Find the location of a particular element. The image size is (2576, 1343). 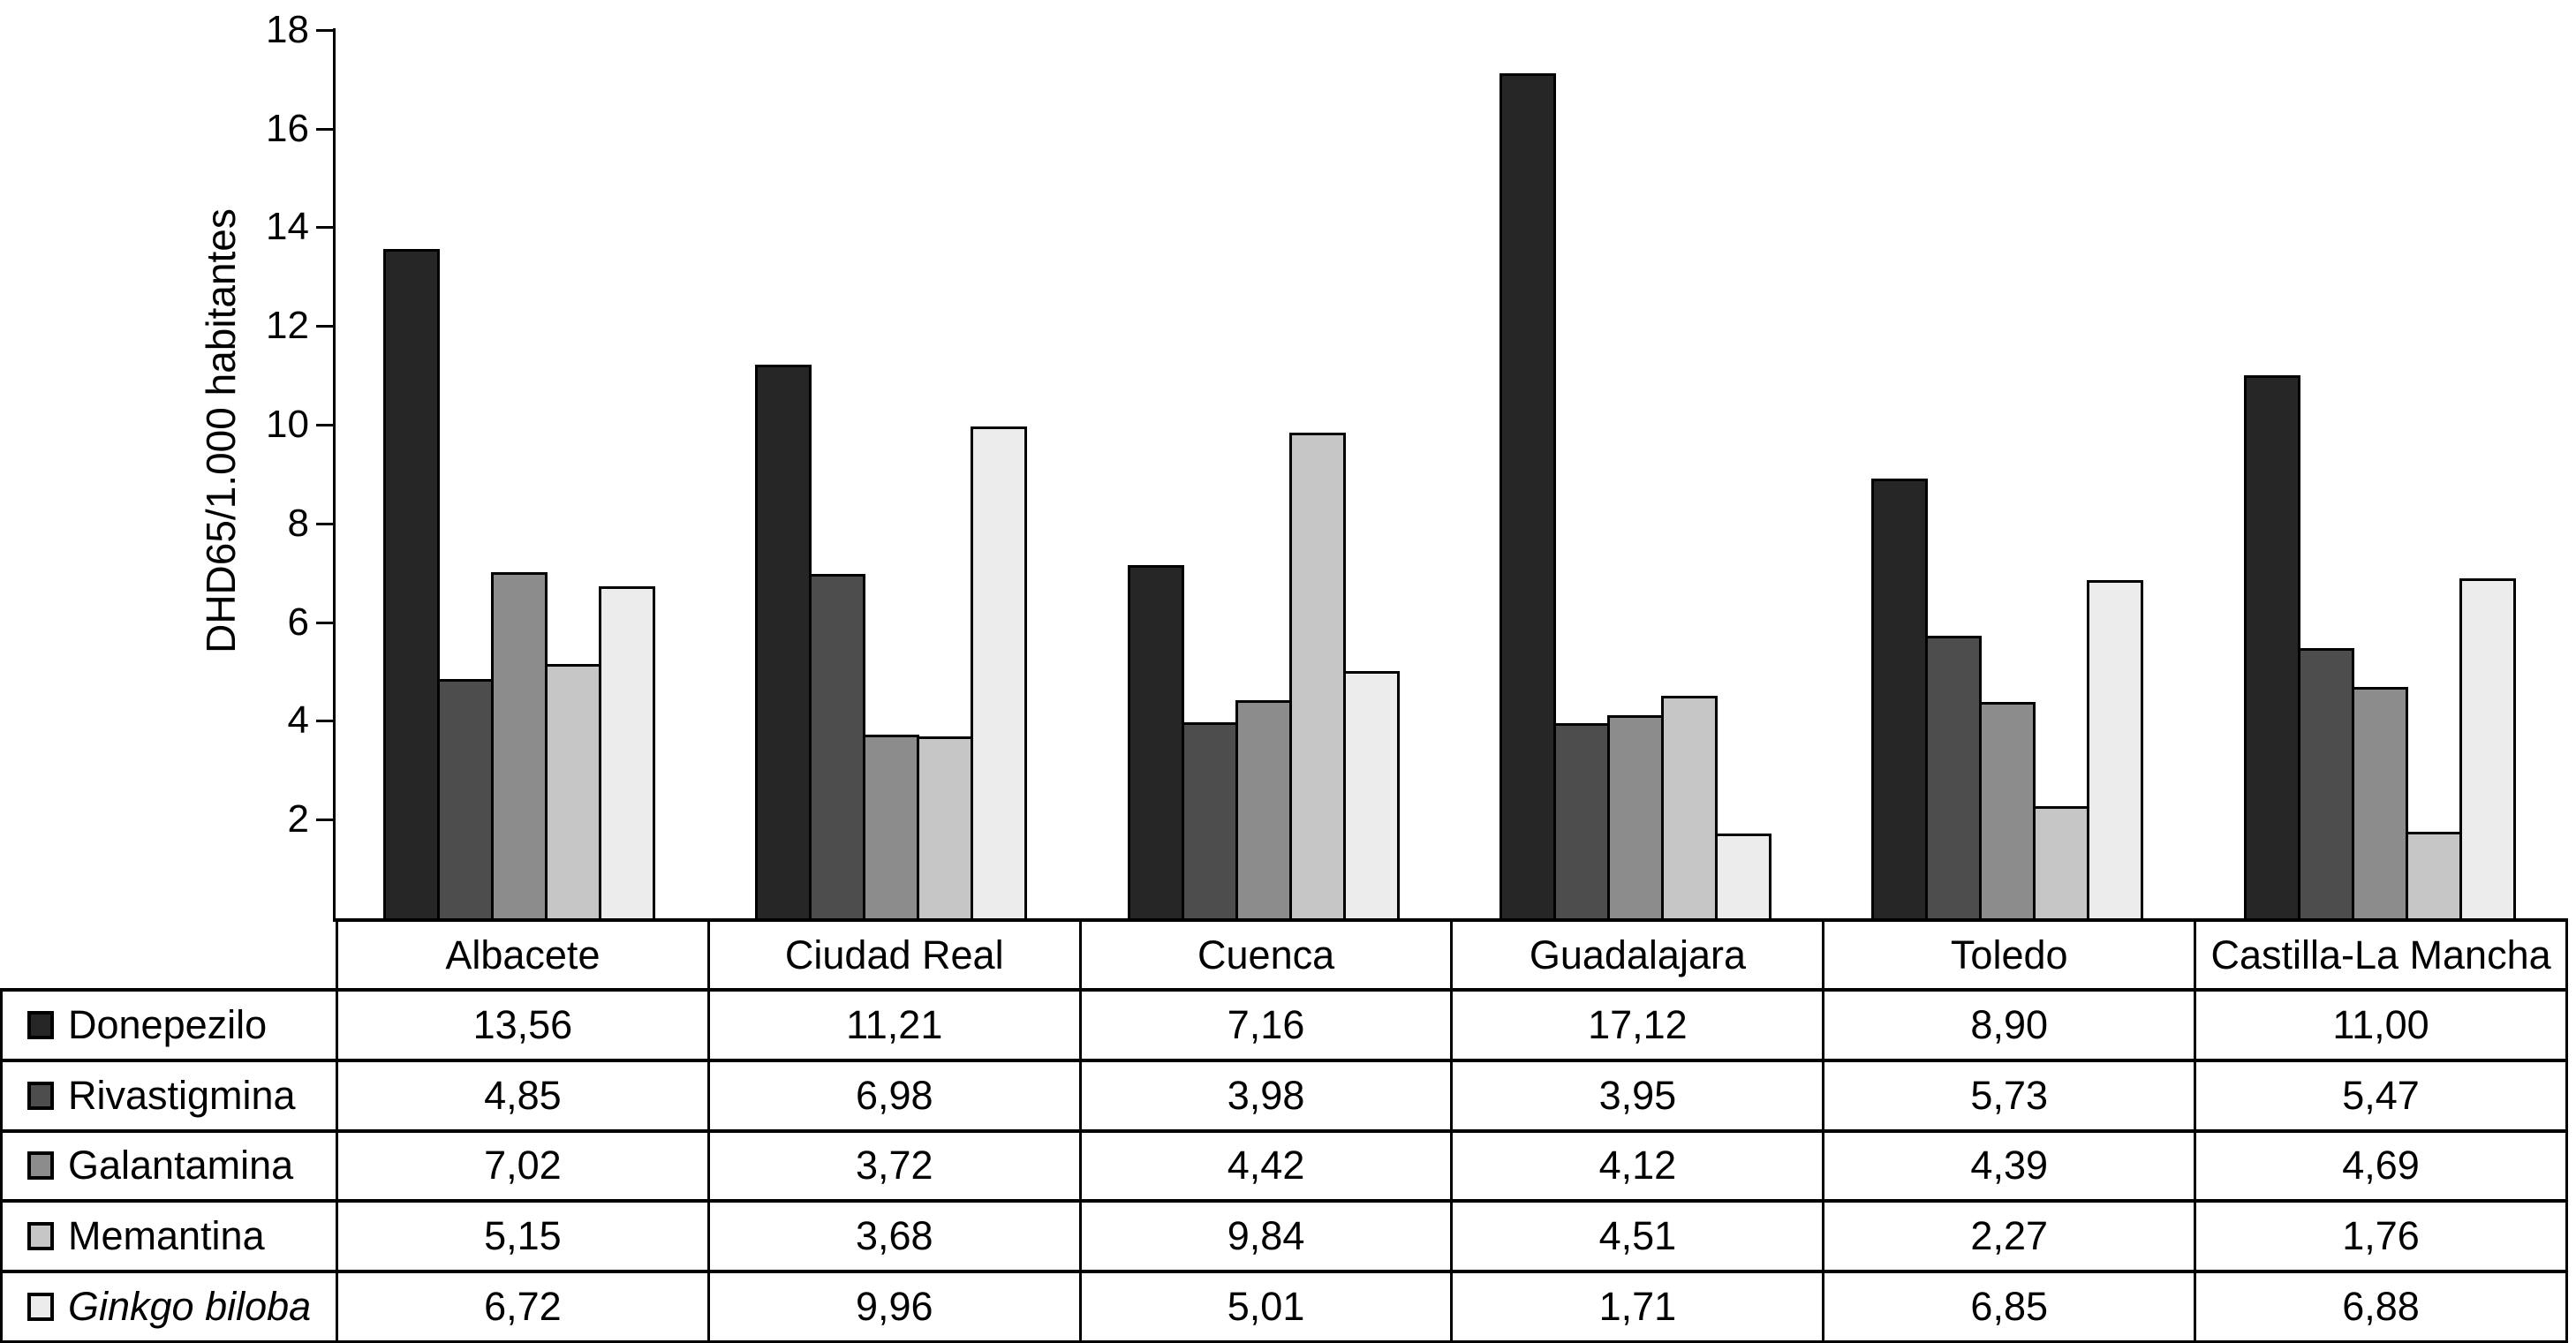

bar-ginkgo-biloba-albacete is located at coordinates (627, 754).